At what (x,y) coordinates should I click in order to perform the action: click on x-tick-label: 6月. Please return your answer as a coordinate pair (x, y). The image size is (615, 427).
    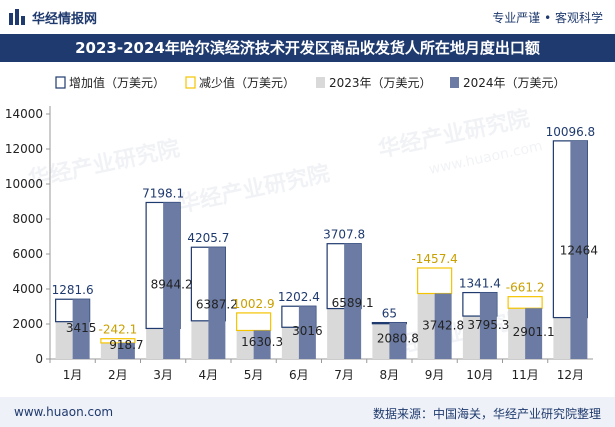
    Looking at the image, I should click on (299, 375).